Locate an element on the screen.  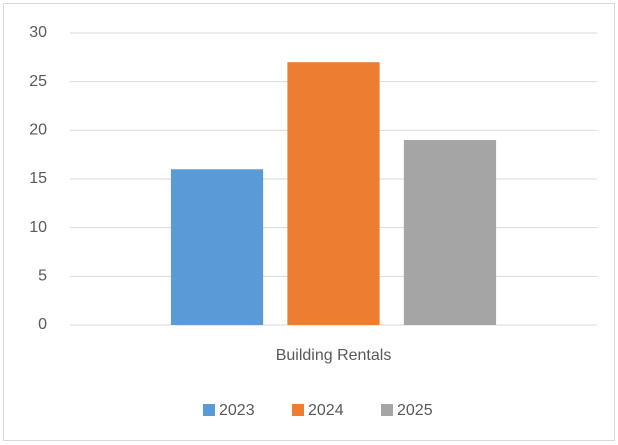
y-tick-label: 25 is located at coordinates (38, 81).